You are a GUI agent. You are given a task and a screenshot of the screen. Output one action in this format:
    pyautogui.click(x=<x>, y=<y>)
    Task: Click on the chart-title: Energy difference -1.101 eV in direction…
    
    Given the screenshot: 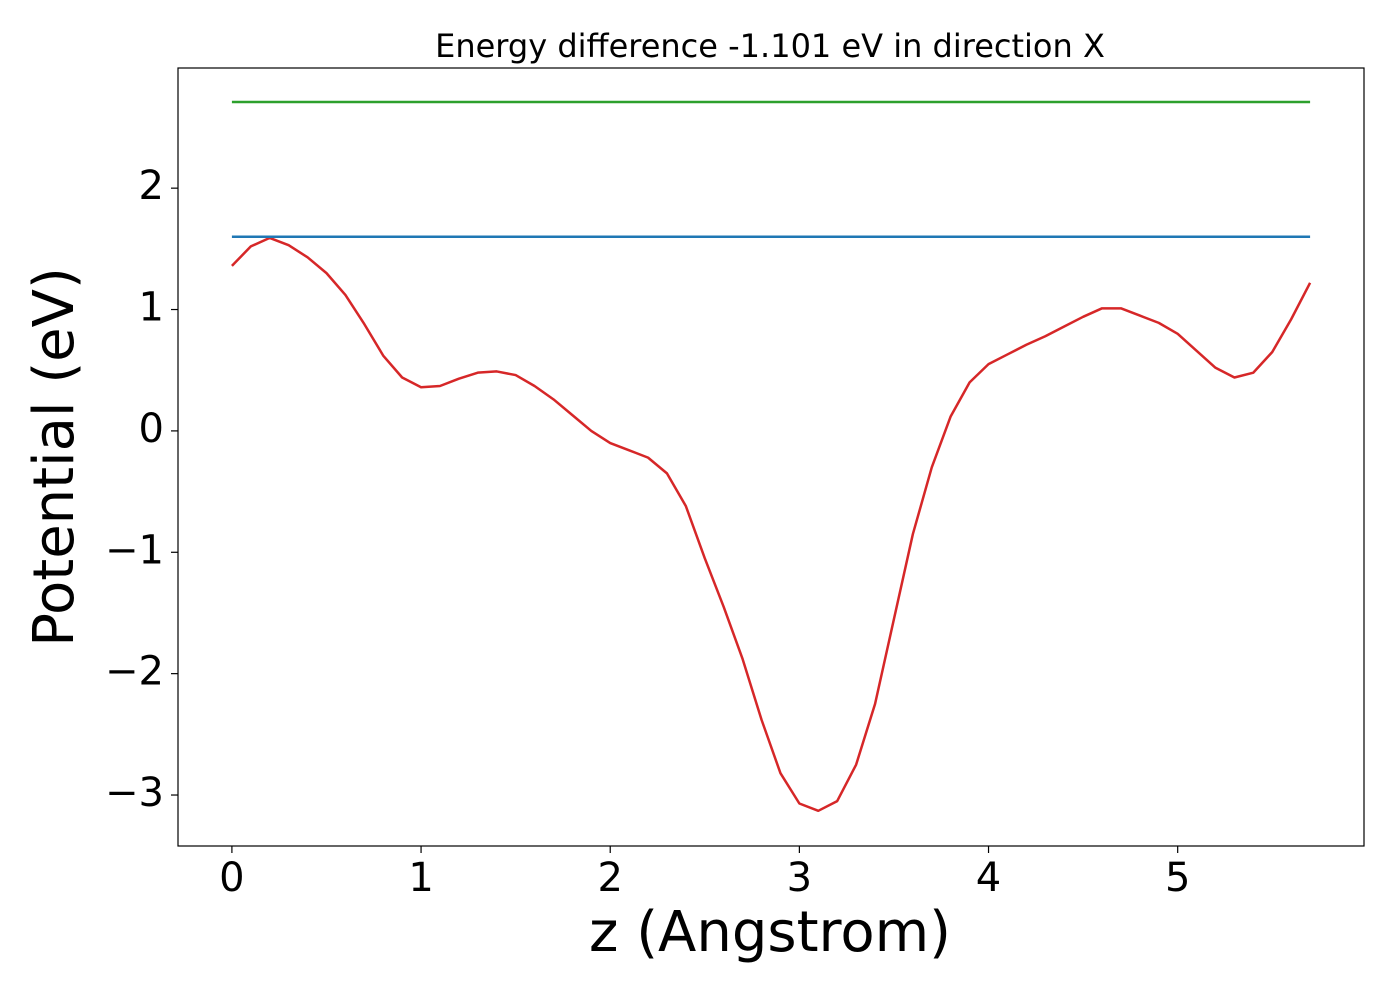 What is the action you would take?
    pyautogui.click(x=770, y=46)
    